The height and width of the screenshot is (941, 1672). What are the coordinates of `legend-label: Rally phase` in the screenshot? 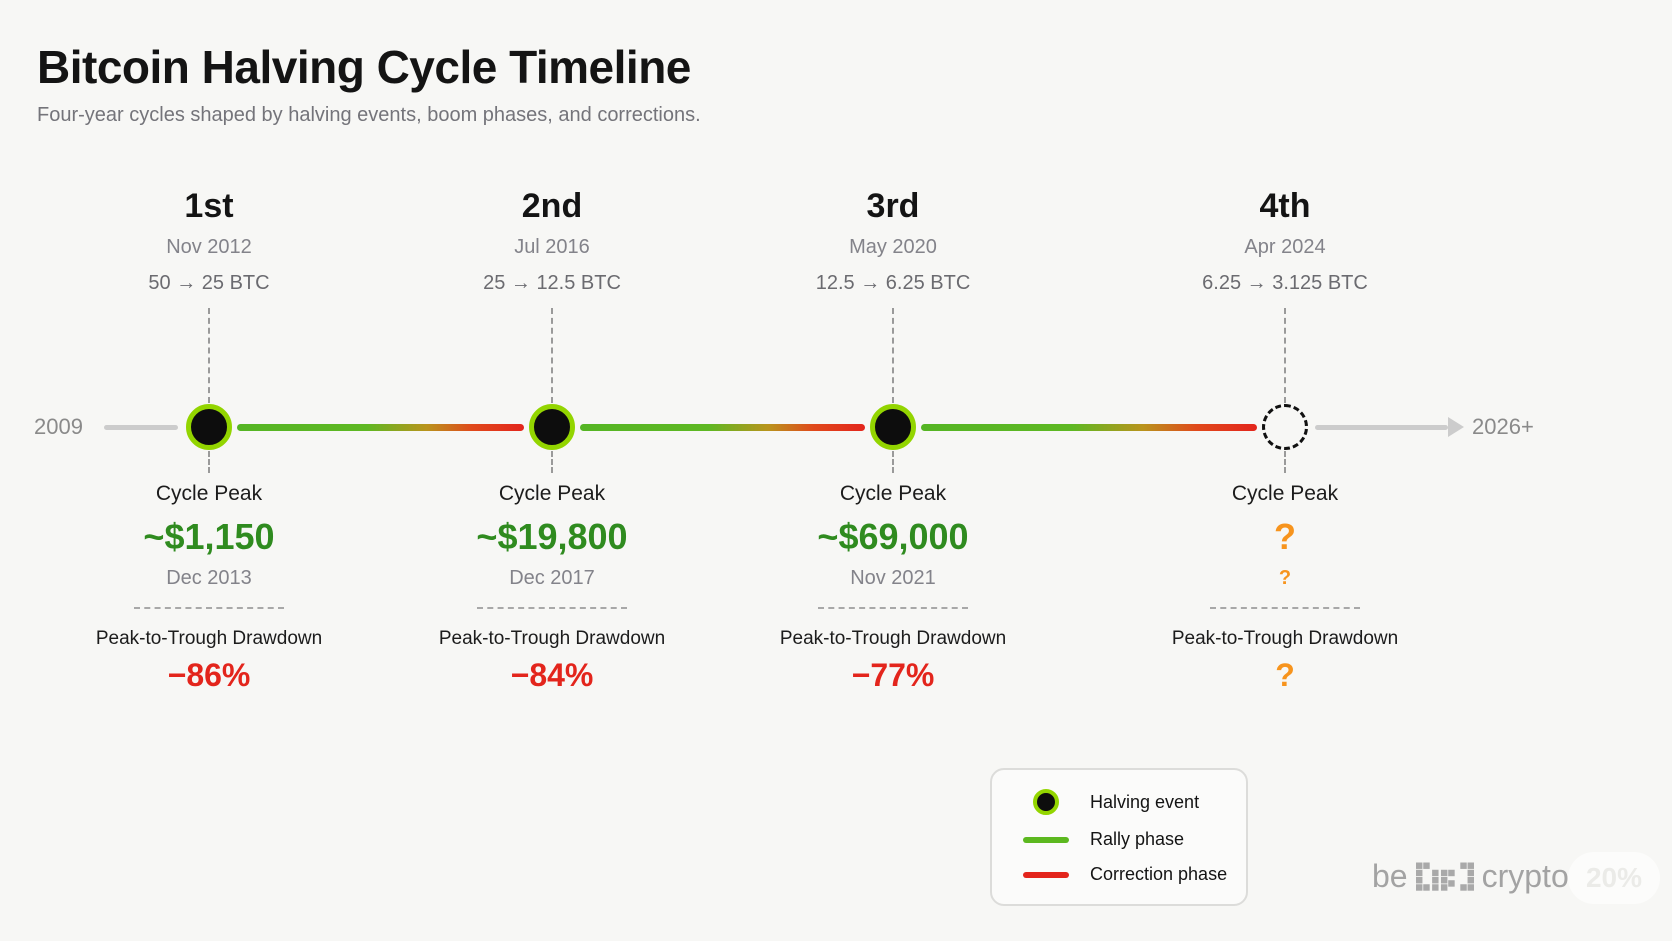 It's located at (1137, 839).